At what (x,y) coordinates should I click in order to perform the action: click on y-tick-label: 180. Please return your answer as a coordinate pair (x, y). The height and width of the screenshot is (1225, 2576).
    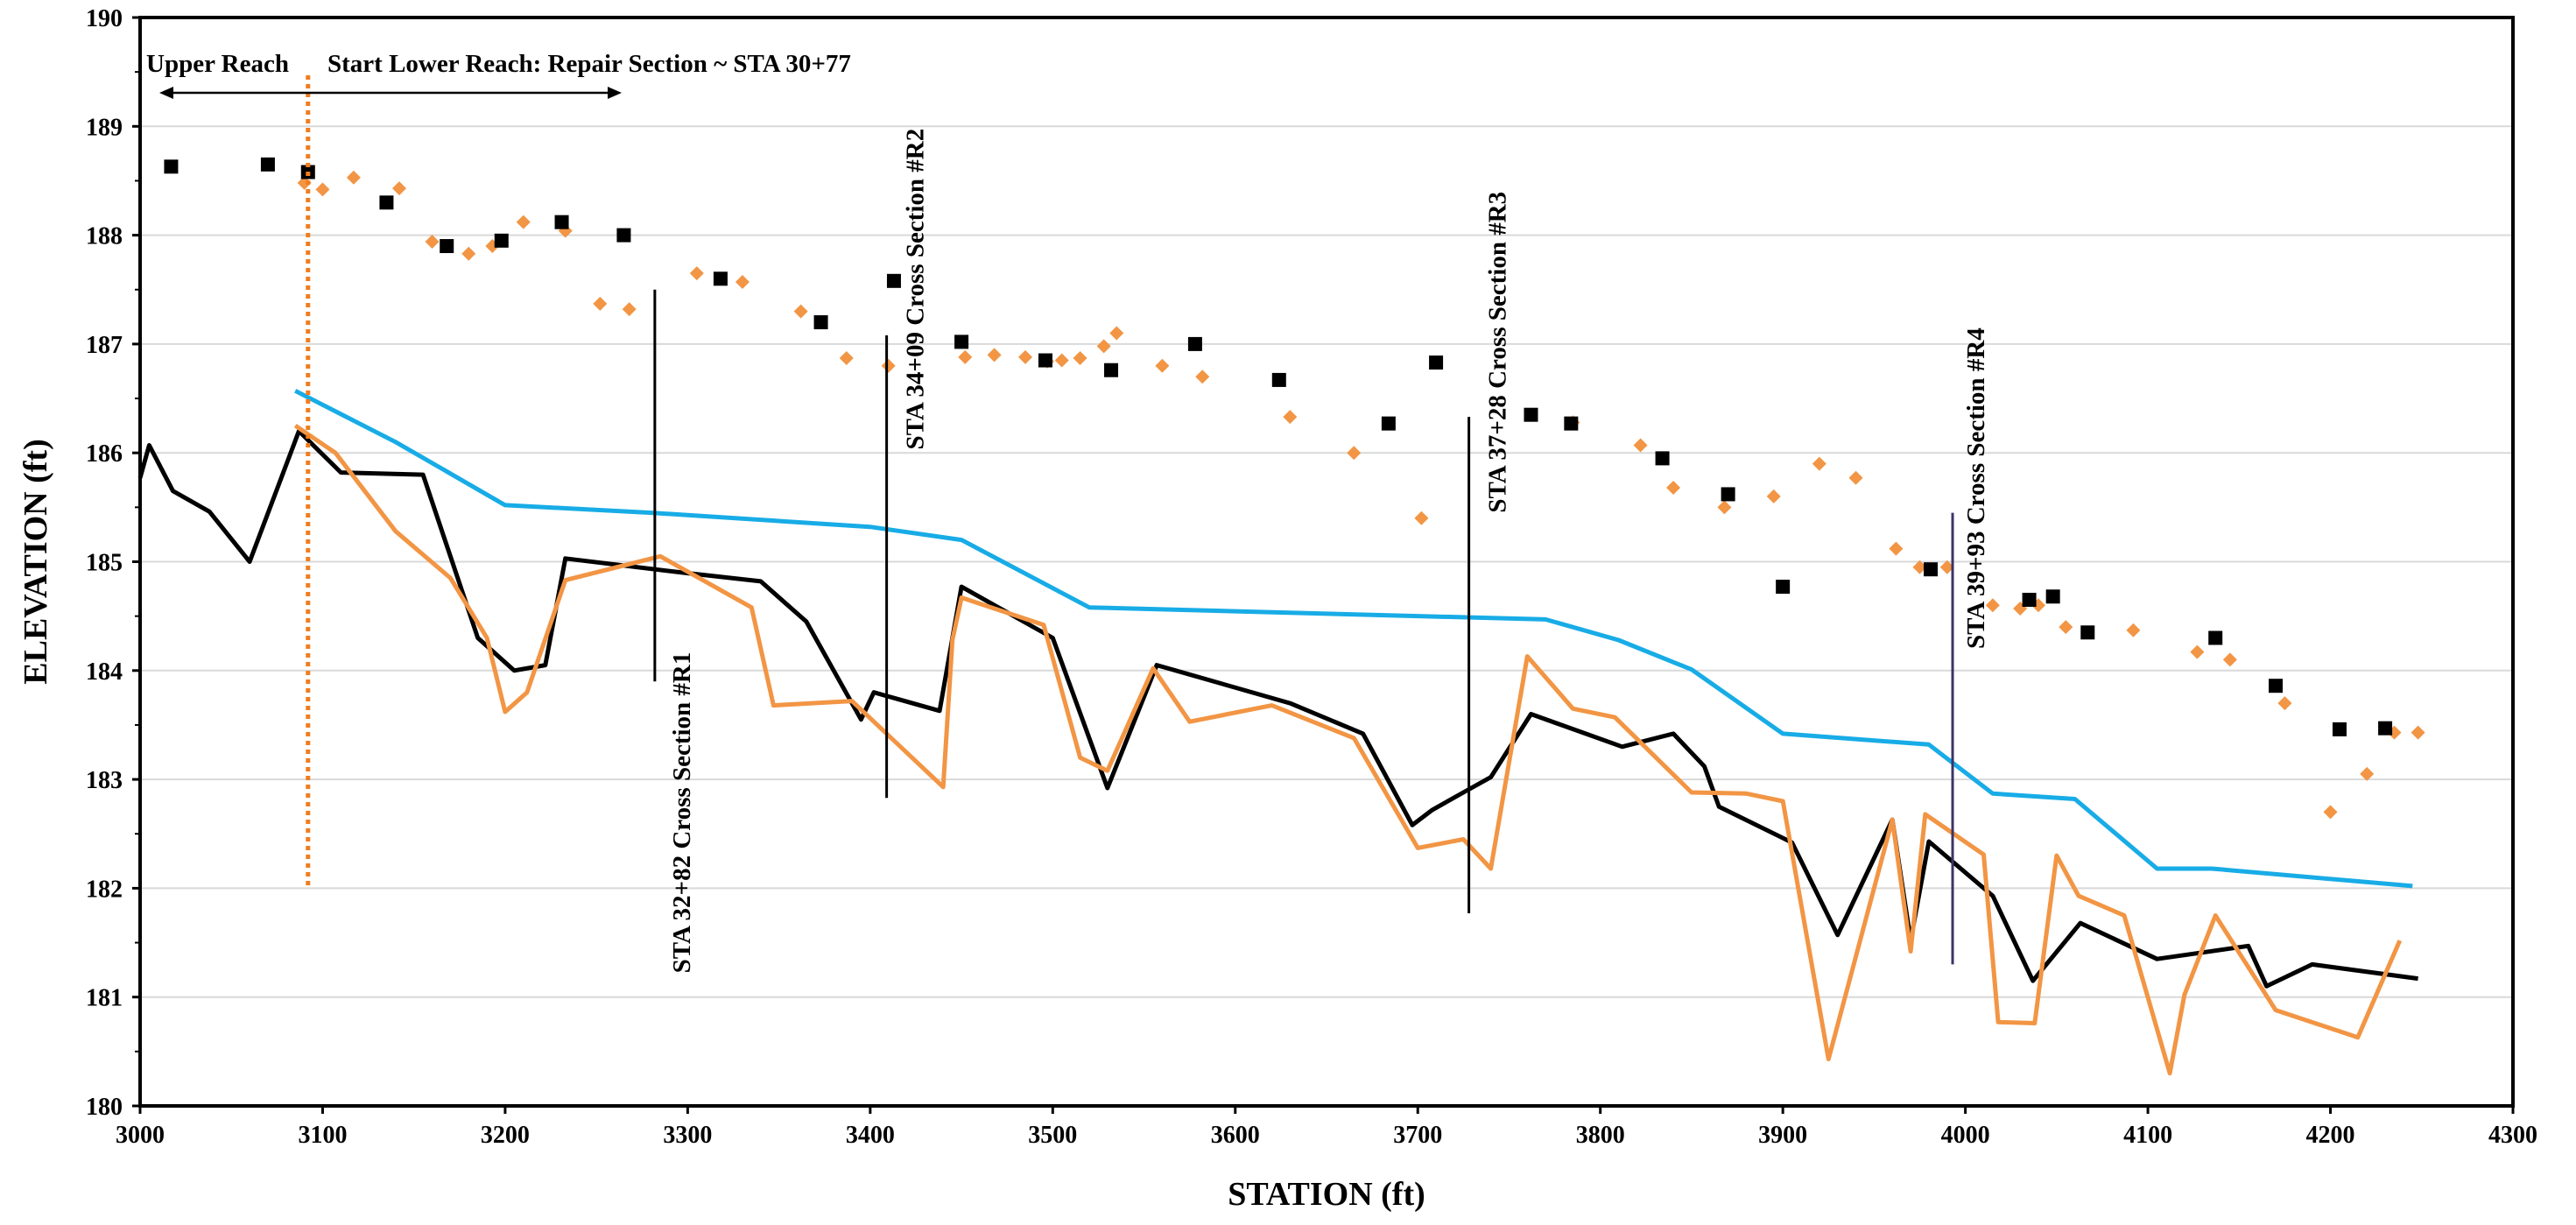
    Looking at the image, I should click on (104, 1107).